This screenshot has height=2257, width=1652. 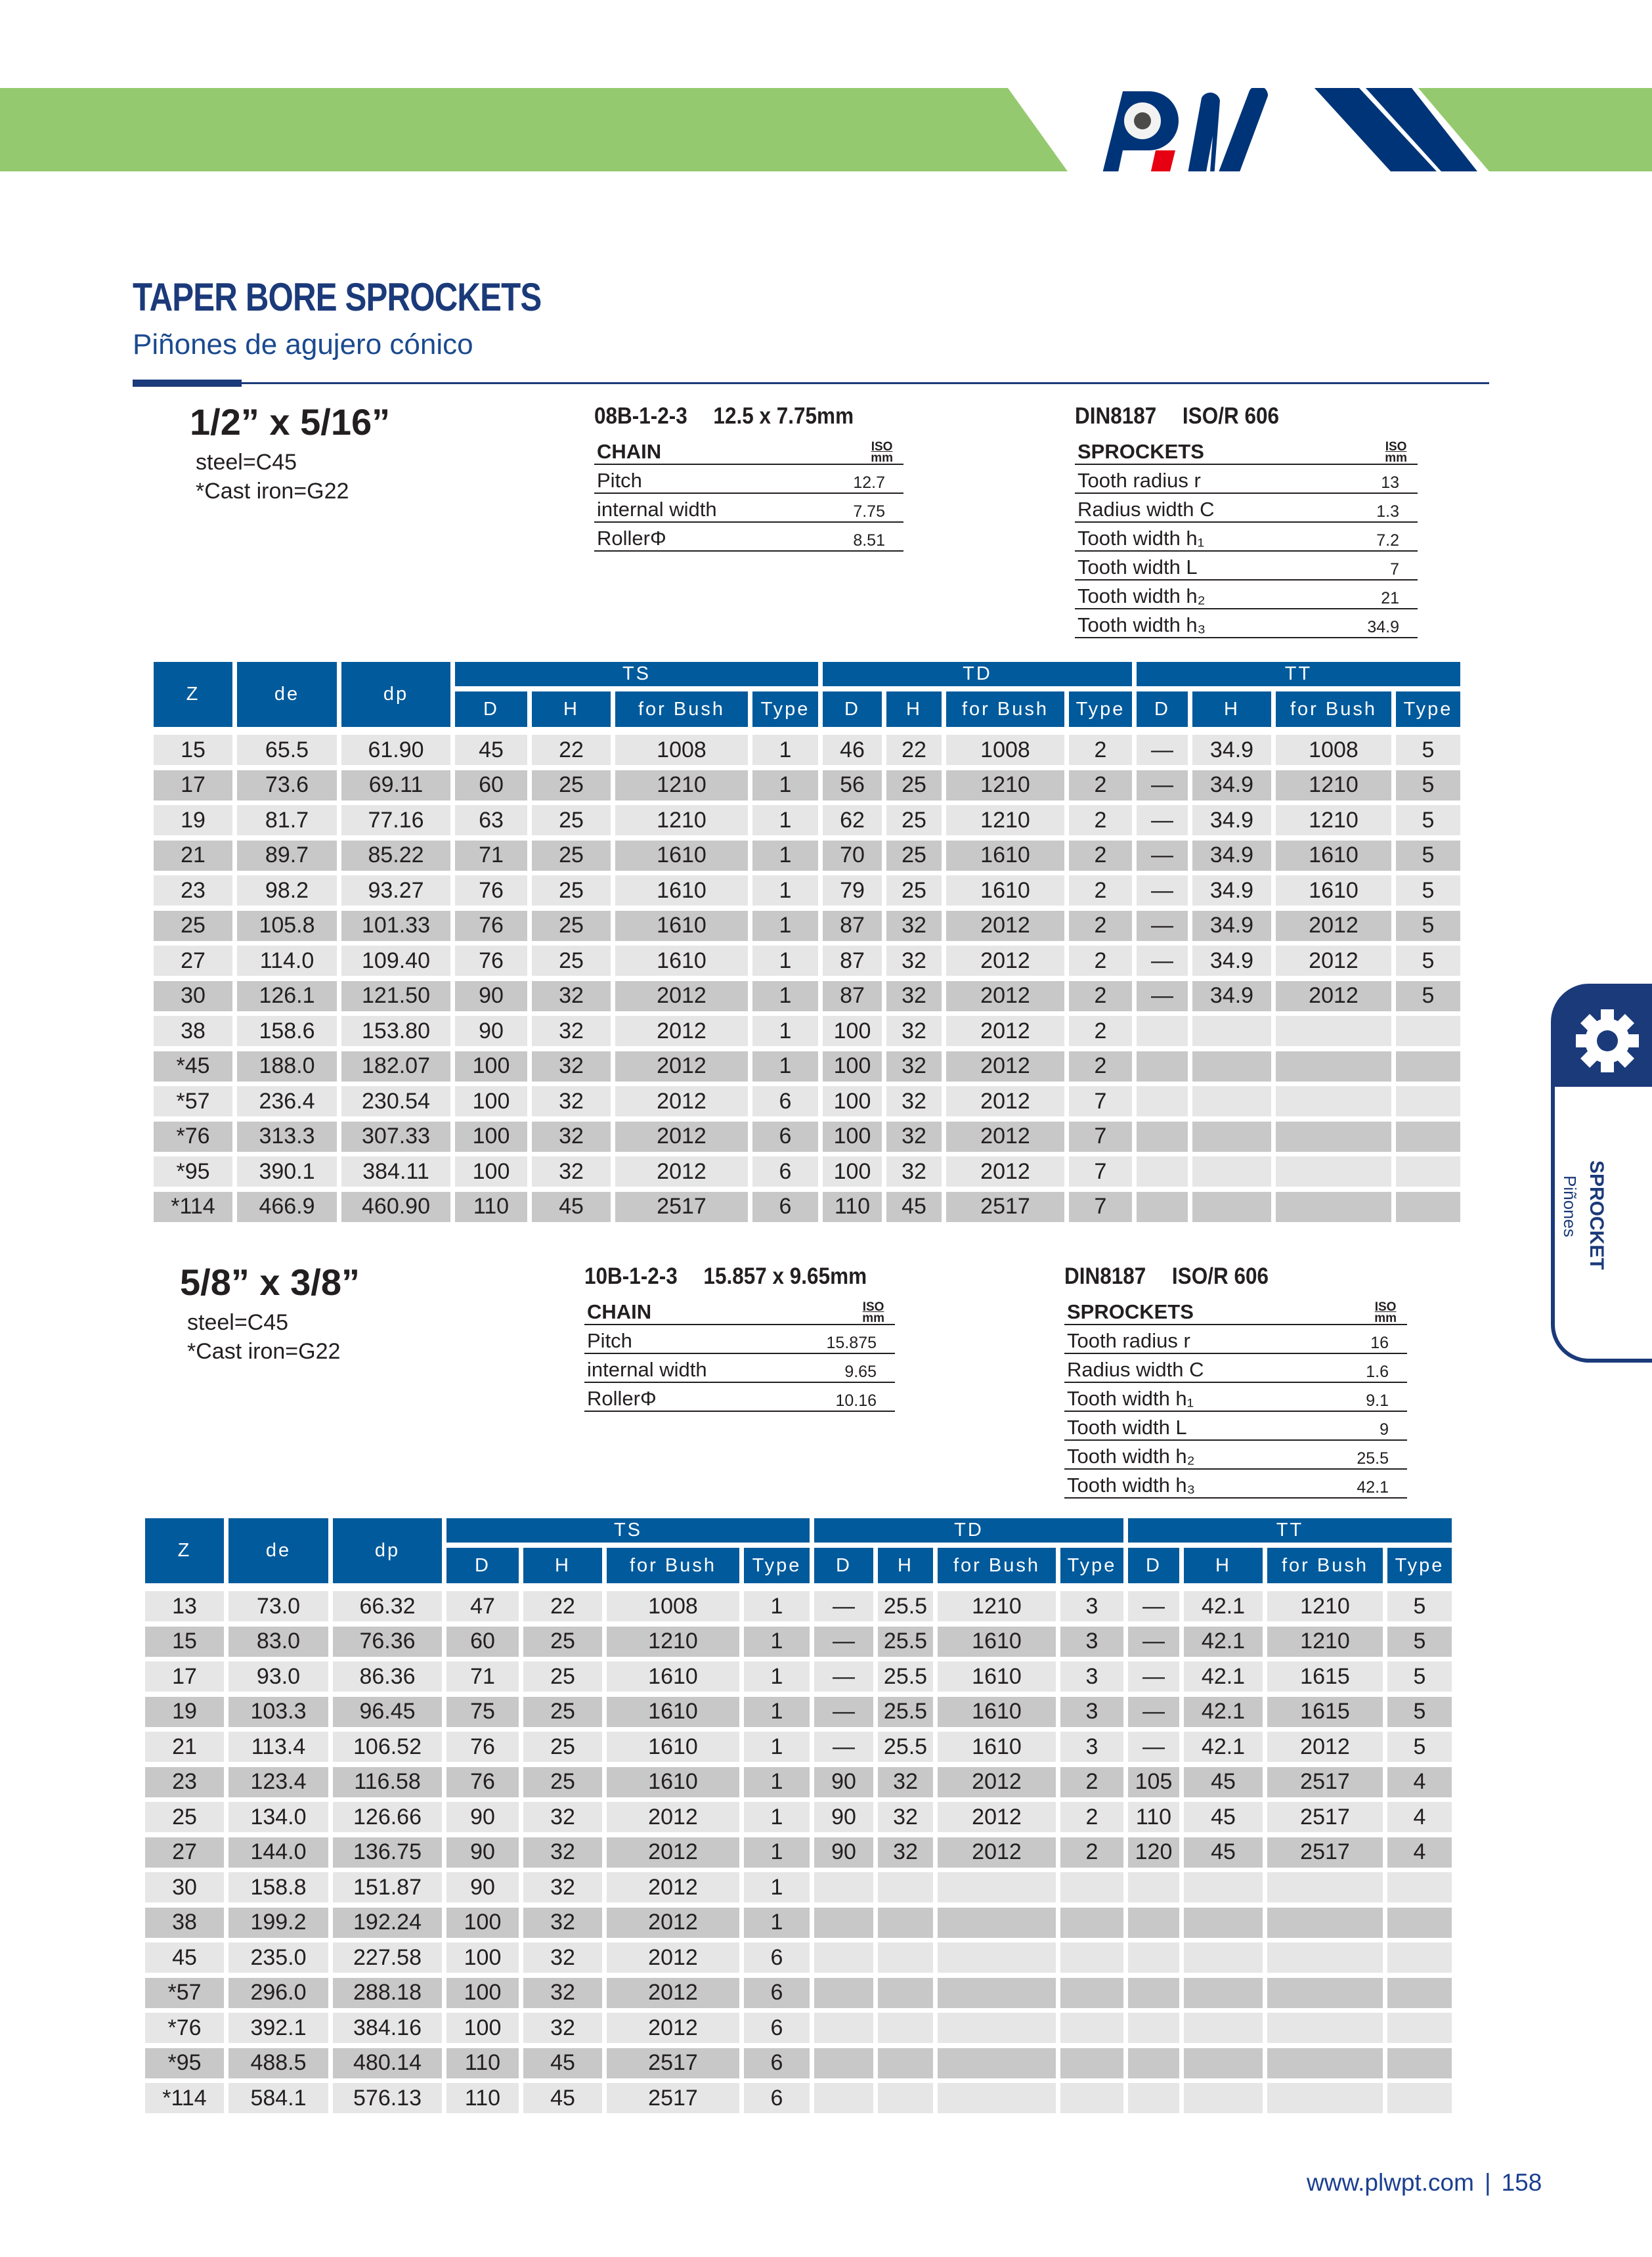 What do you see at coordinates (1390, 2182) in the screenshot?
I see `website-link: www.plwpt.com` at bounding box center [1390, 2182].